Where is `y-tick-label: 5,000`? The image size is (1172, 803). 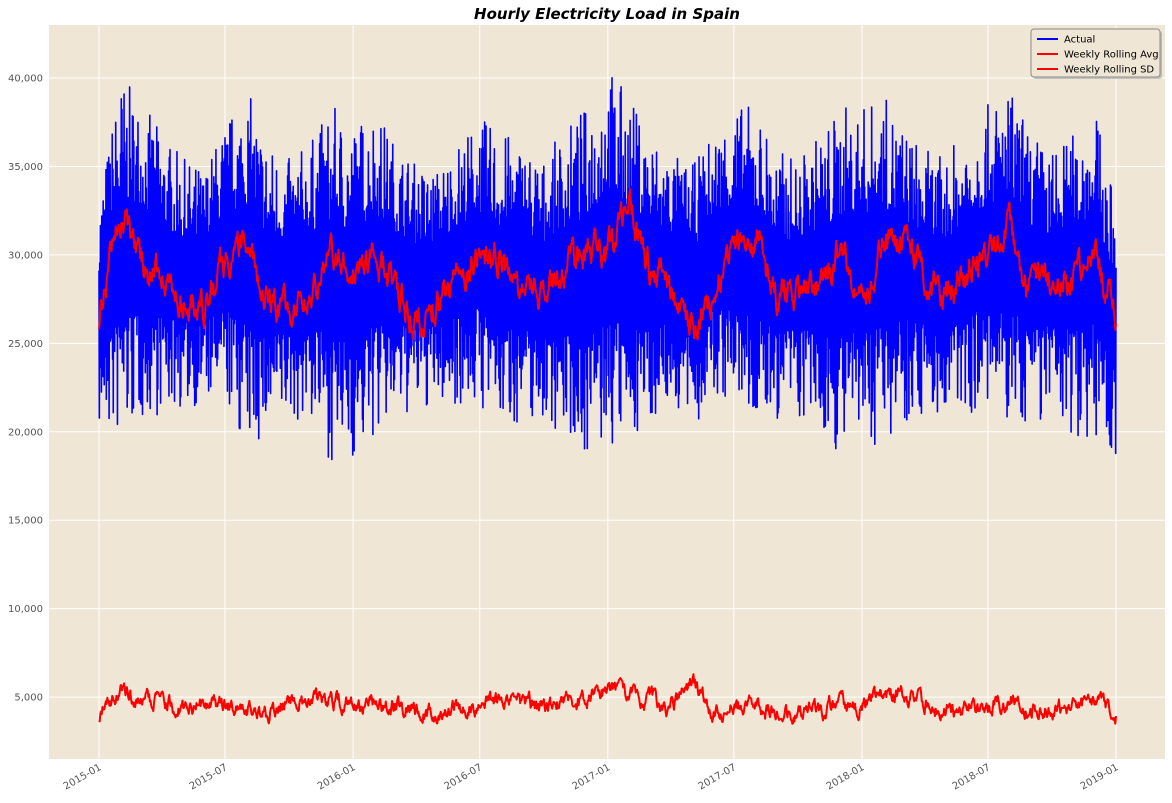
y-tick-label: 5,000 is located at coordinates (28, 698).